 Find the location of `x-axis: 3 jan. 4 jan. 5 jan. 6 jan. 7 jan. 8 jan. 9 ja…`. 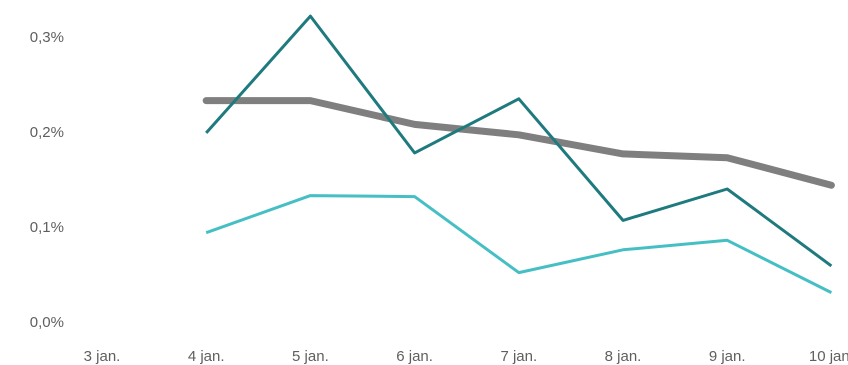

x-axis: 3 jan. 4 jan. 5 jan. 6 jan. 7 jan. 8 jan. 9 ja… is located at coordinates (466, 356).